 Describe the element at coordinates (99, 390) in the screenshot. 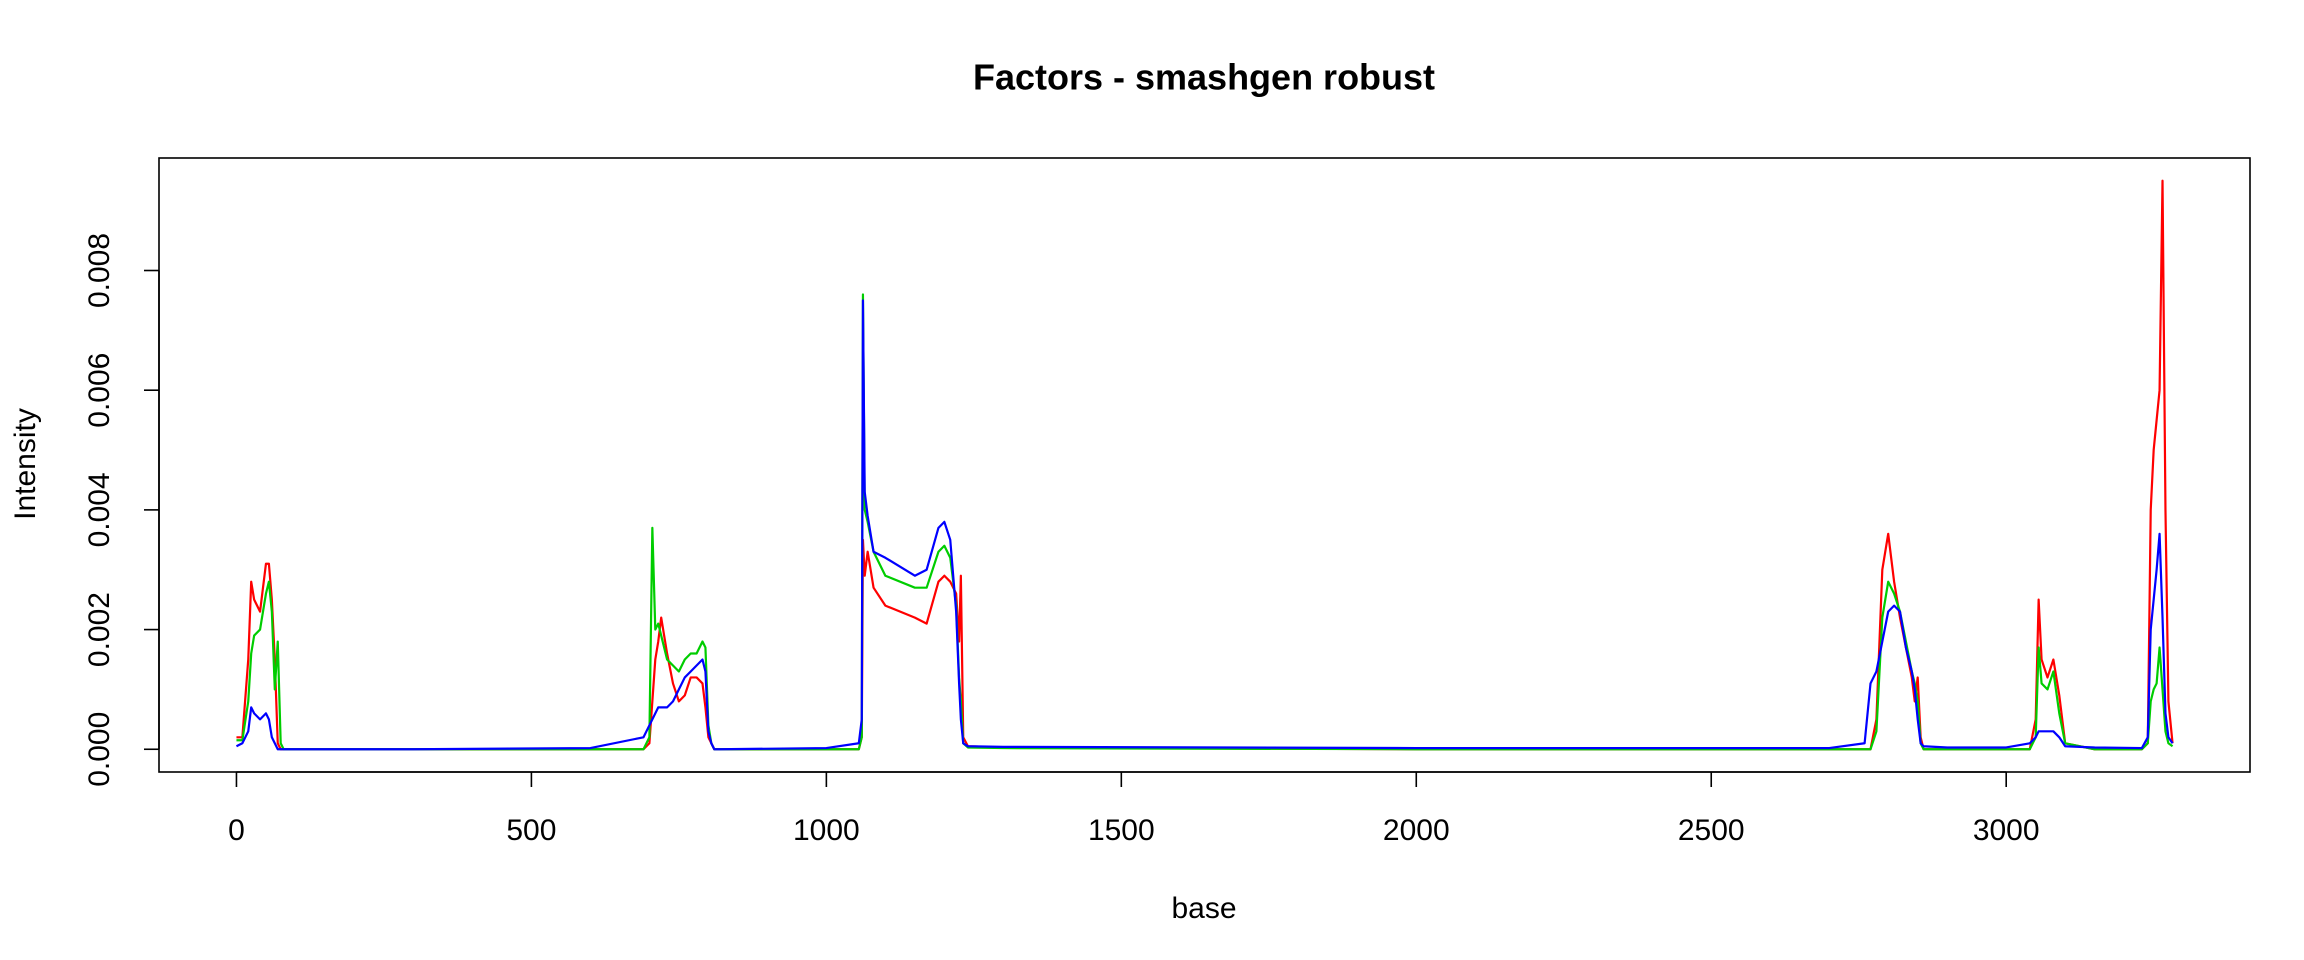

I see `y-tick-label: 0.006` at that location.